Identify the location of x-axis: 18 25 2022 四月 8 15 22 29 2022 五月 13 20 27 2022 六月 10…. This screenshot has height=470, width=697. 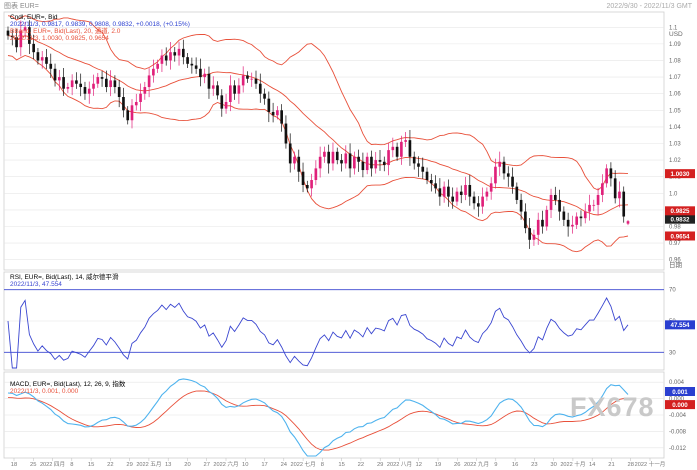
(338, 463).